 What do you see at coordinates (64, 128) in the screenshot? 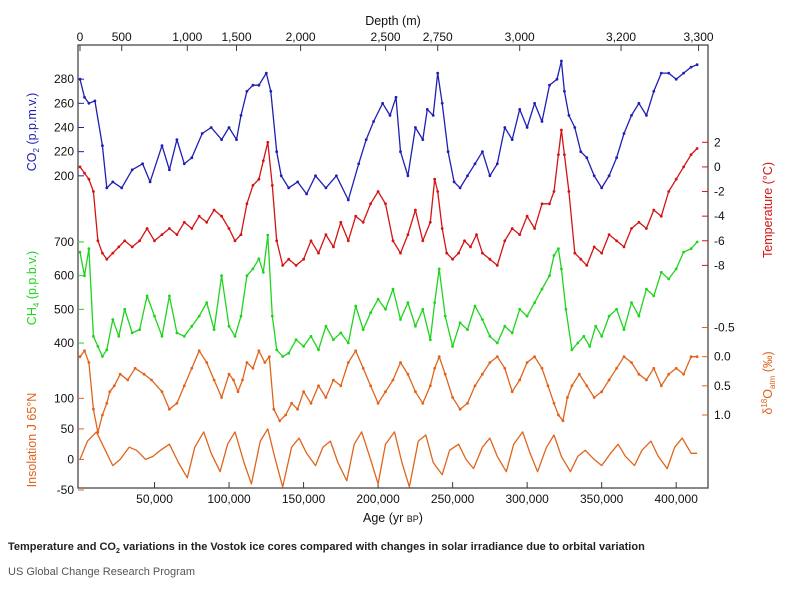
I see `co2-tick-label: 240` at bounding box center [64, 128].